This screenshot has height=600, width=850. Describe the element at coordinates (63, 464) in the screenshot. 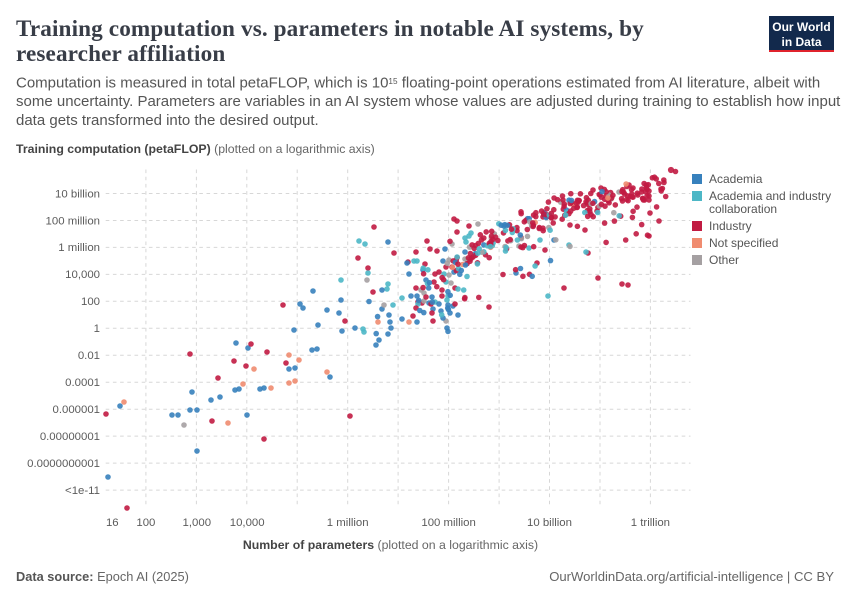

I see `svg-text: 0.0000000001` at that location.